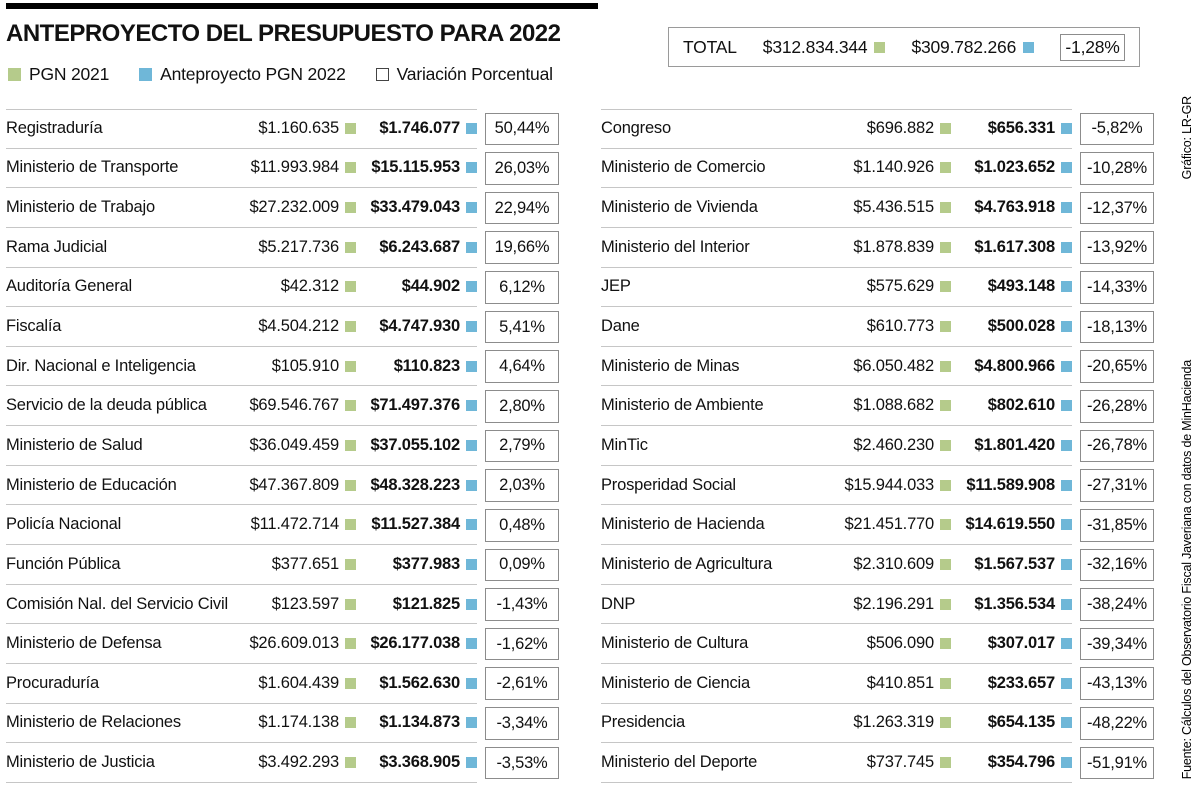 Image resolution: width=1200 pixels, height=785 pixels. I want to click on pgn-2021-value: $2.310.609, so click(893, 563).